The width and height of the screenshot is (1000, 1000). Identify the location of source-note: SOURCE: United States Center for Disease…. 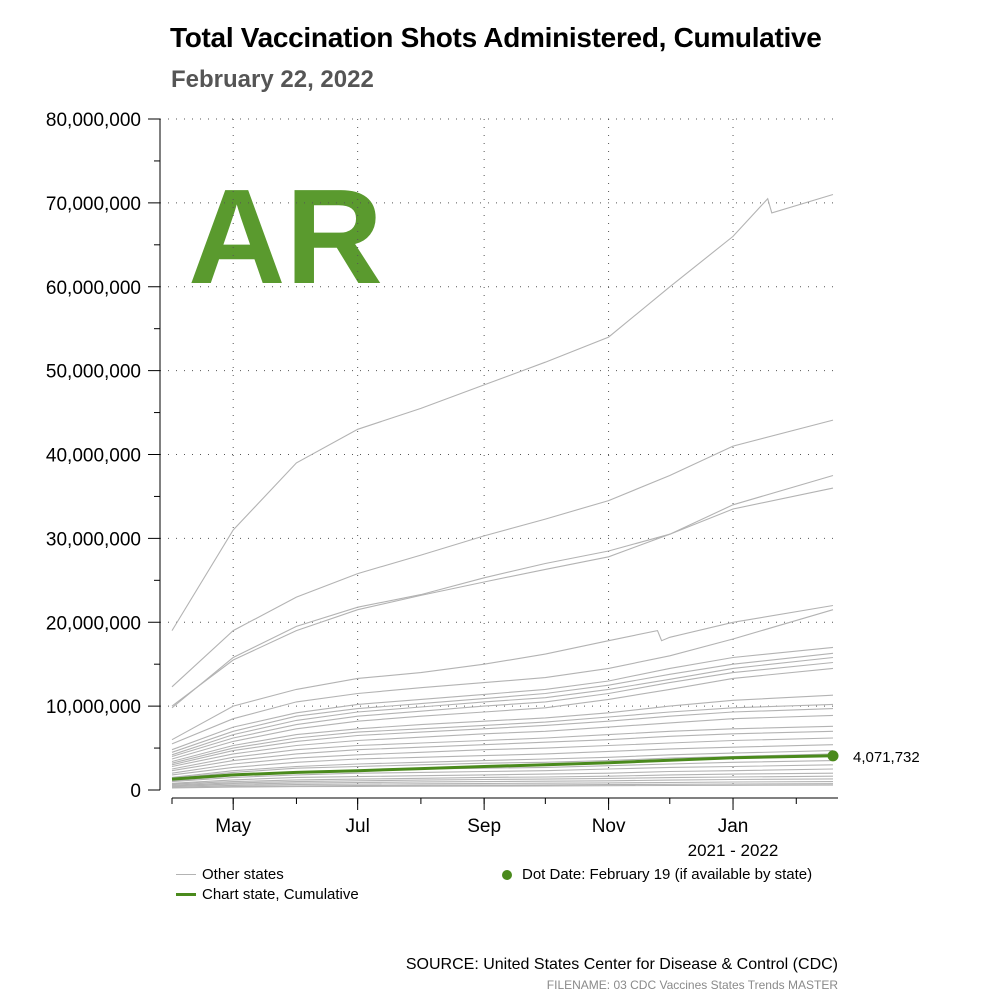
(621, 964).